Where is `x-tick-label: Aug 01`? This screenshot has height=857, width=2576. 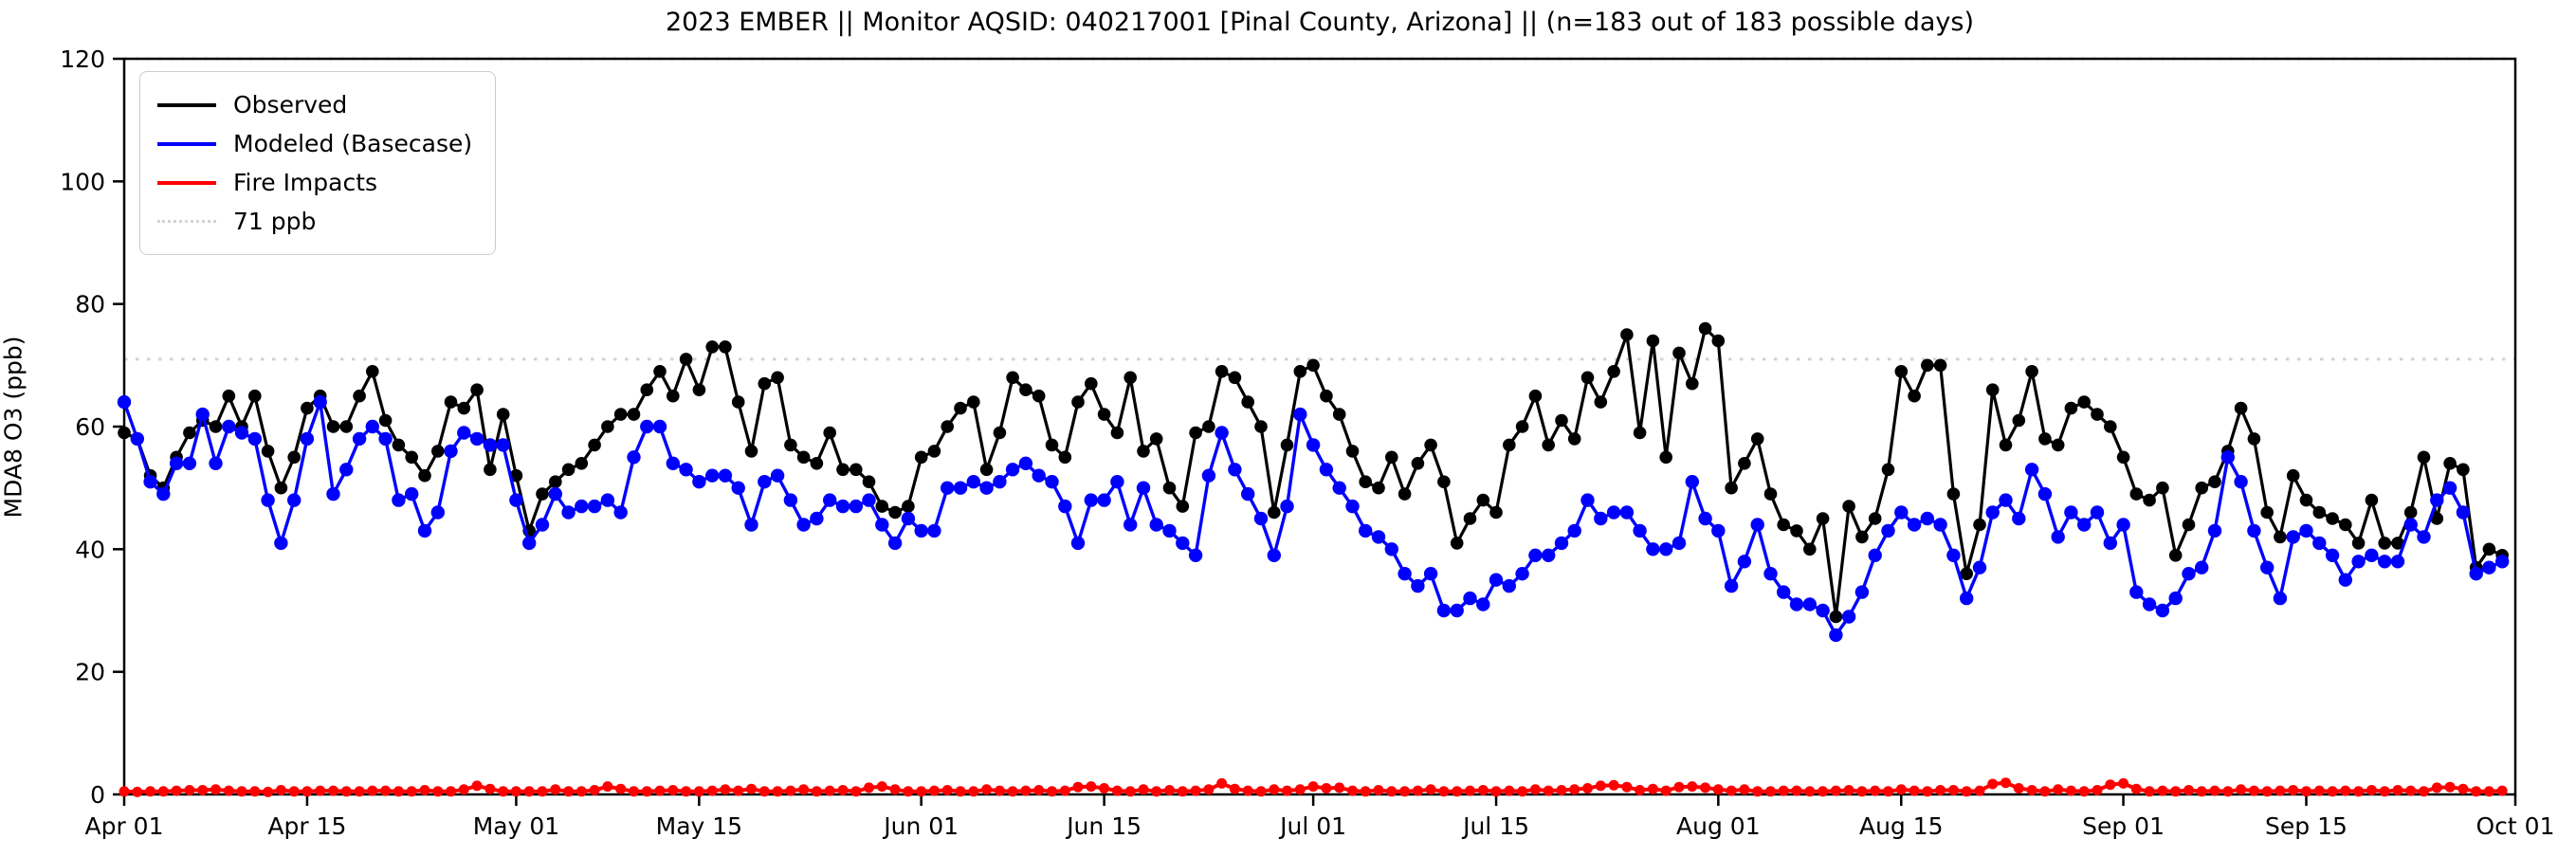
x-tick-label: Aug 01 is located at coordinates (1718, 826).